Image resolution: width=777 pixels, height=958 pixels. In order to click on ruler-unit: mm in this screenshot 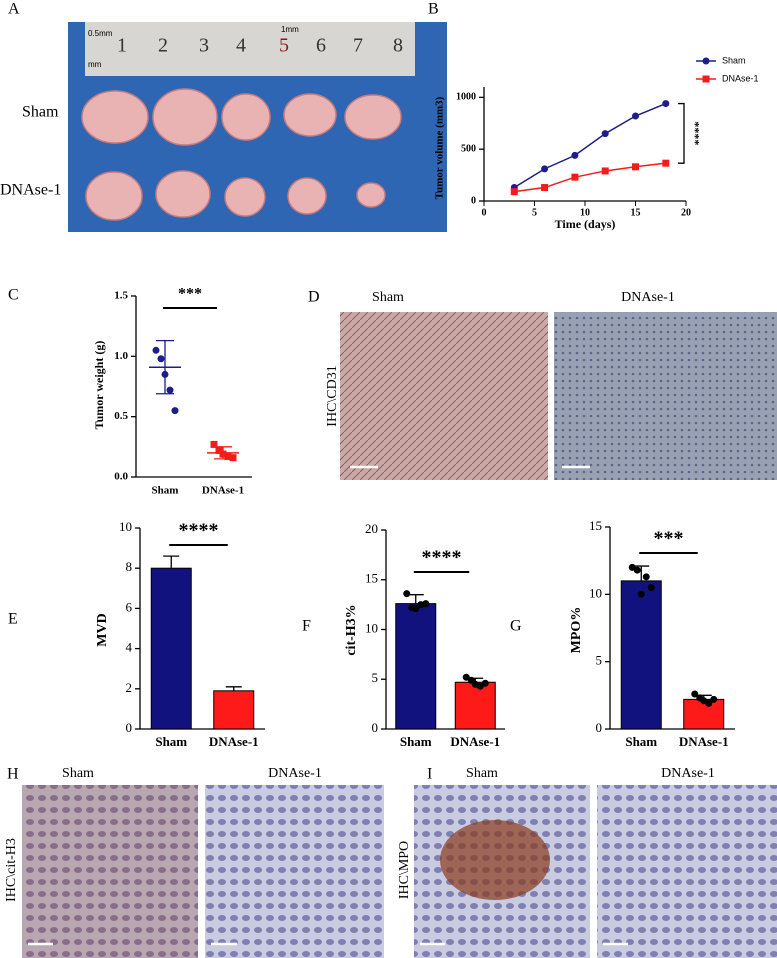, I will do `click(95, 64)`.